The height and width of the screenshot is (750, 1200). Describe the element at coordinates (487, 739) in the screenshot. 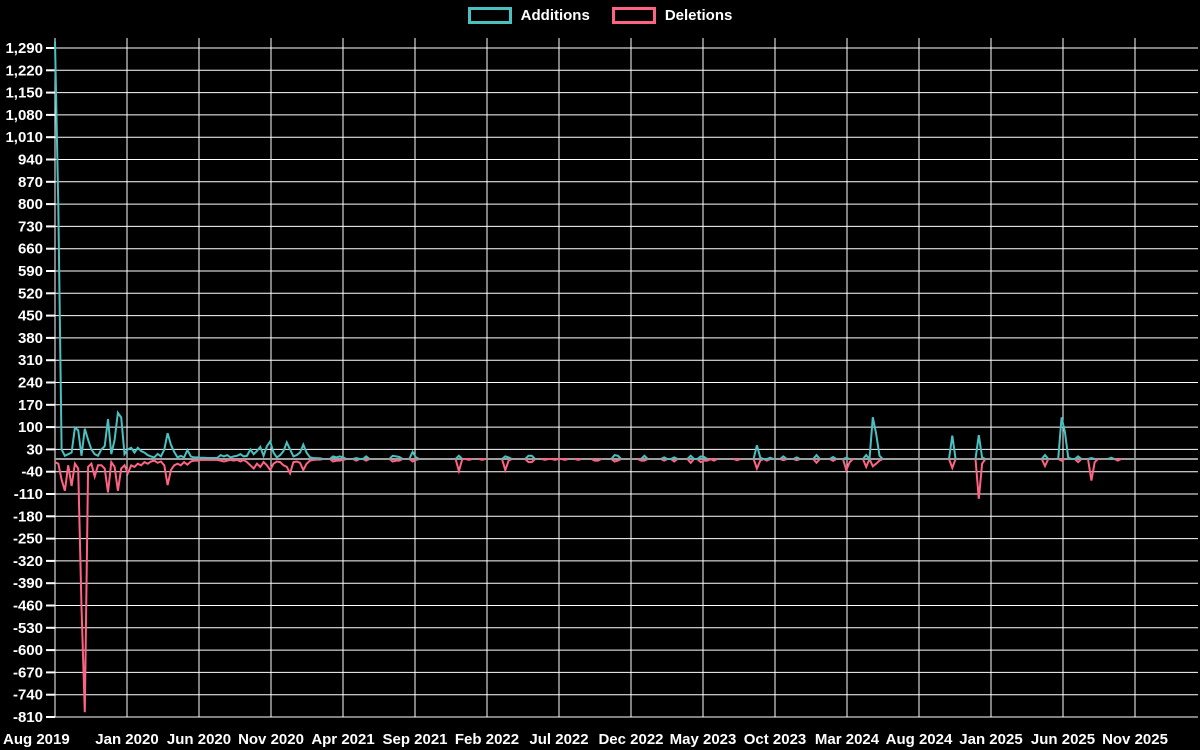

I see `x-tick-label: Feb 2022` at that location.